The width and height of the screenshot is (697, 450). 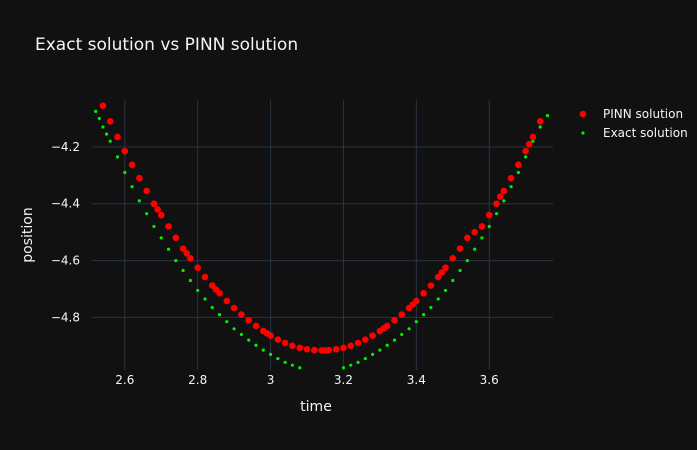 What do you see at coordinates (65, 261) in the screenshot?
I see `y-tick-label: −4.6` at bounding box center [65, 261].